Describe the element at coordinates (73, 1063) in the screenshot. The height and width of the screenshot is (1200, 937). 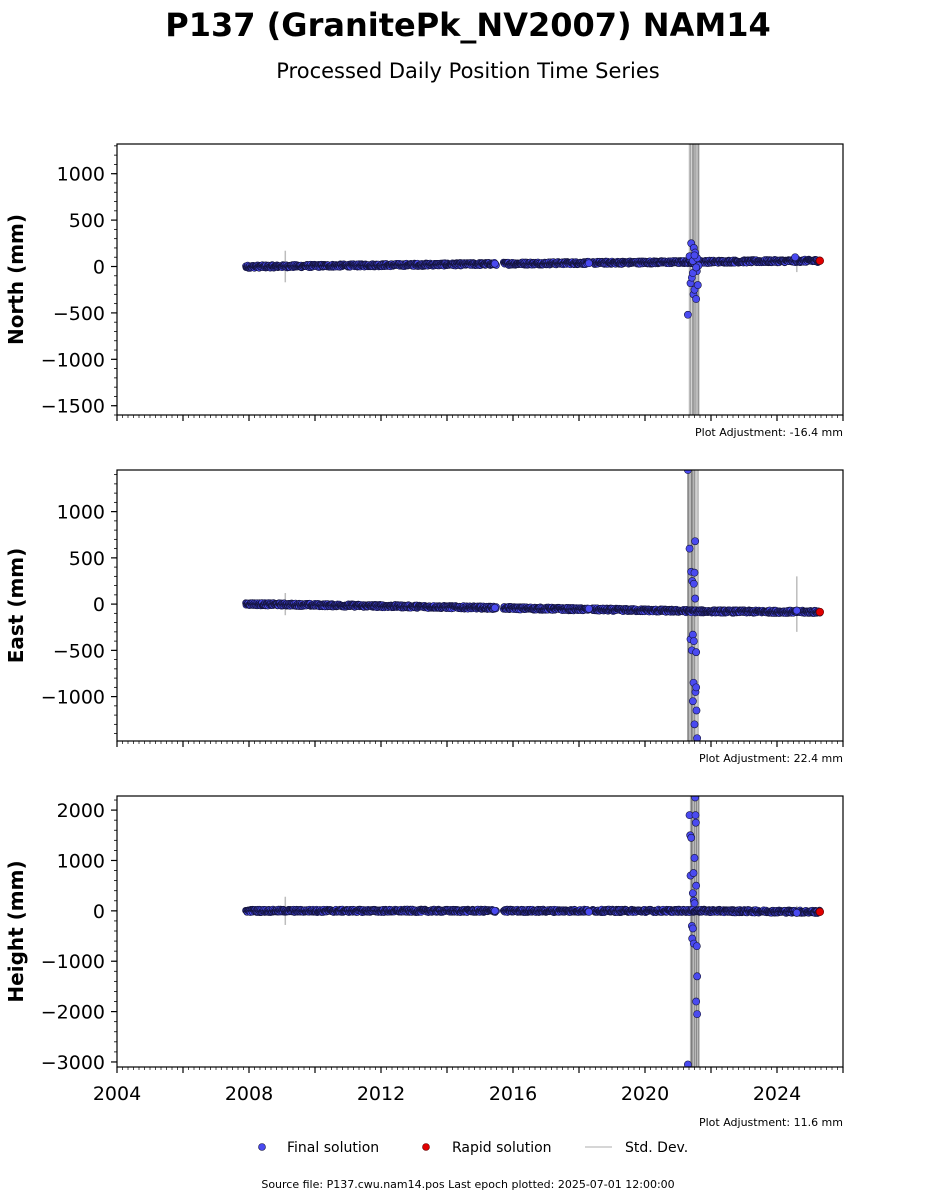
I see `y-tick-label: −3000` at that location.